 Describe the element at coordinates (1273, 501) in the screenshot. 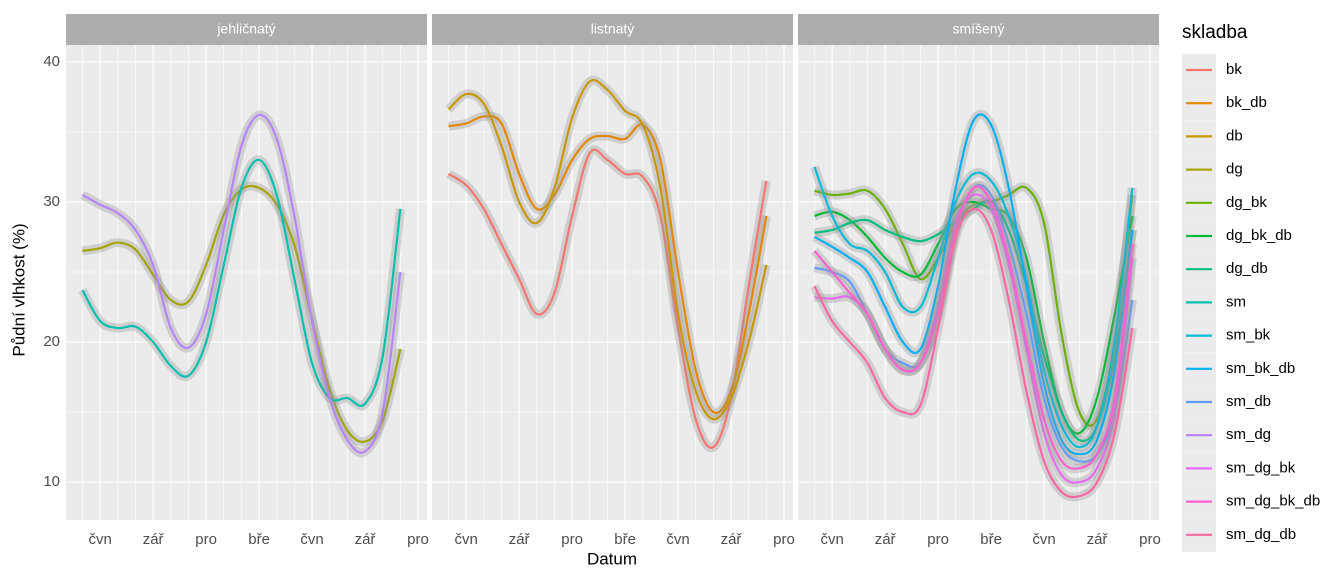

I see `legend-label: sm_dg_bk_db` at that location.